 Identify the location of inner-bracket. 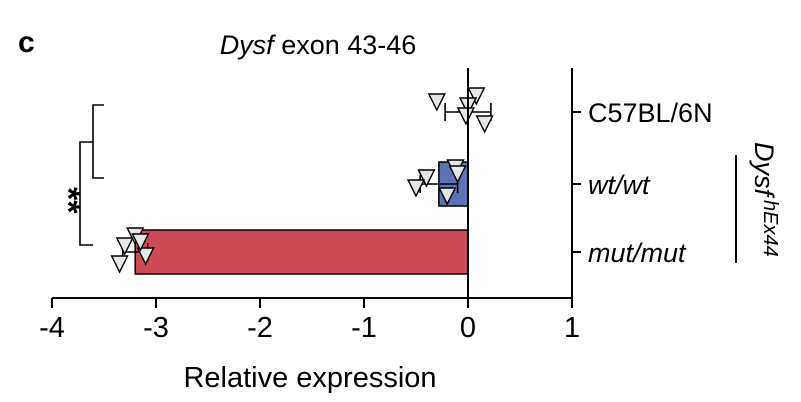
(98, 141).